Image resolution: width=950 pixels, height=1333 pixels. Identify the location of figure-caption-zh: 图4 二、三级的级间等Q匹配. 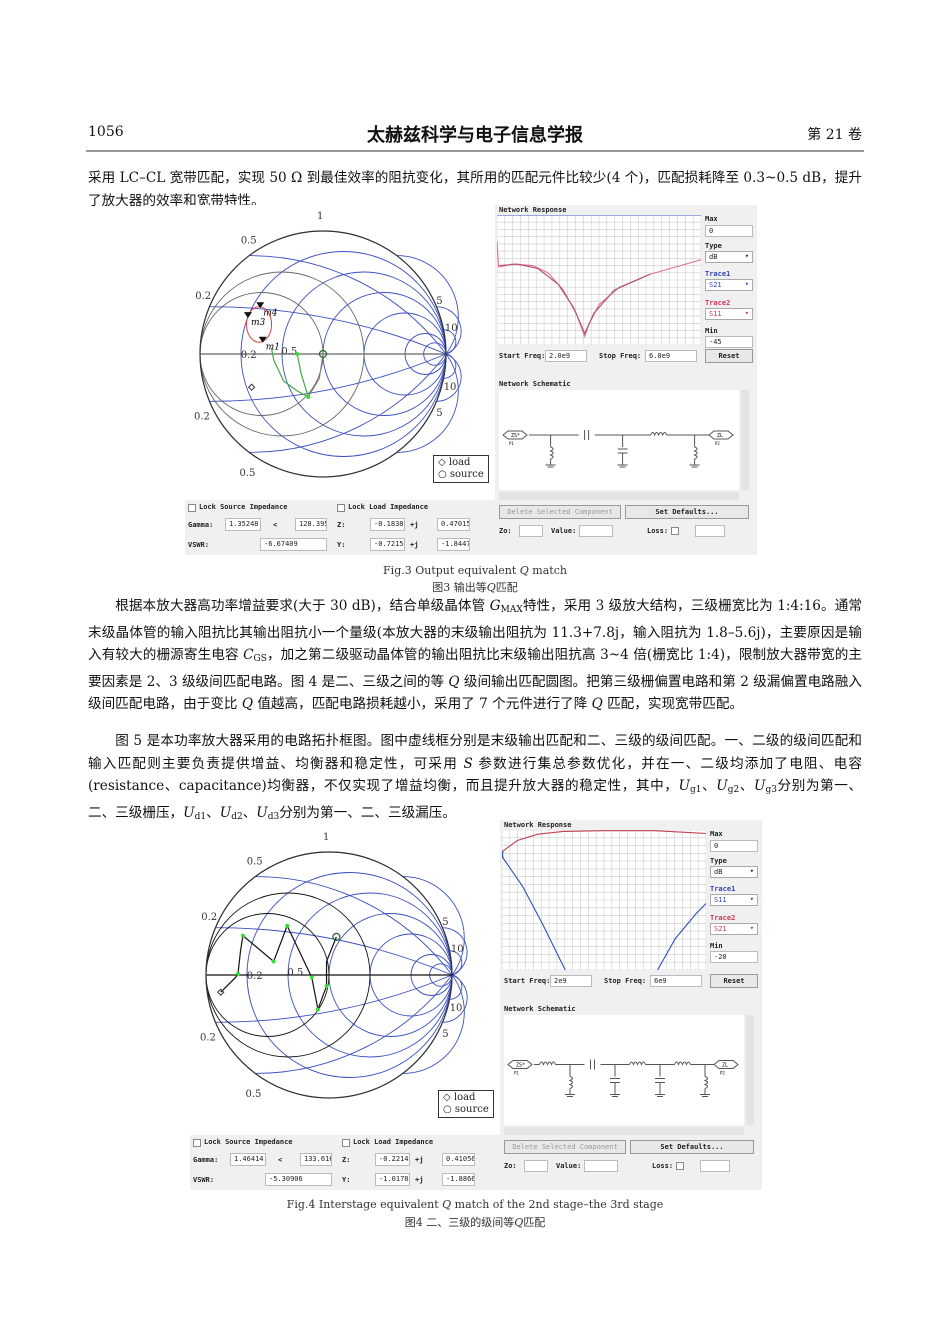
(475, 1222).